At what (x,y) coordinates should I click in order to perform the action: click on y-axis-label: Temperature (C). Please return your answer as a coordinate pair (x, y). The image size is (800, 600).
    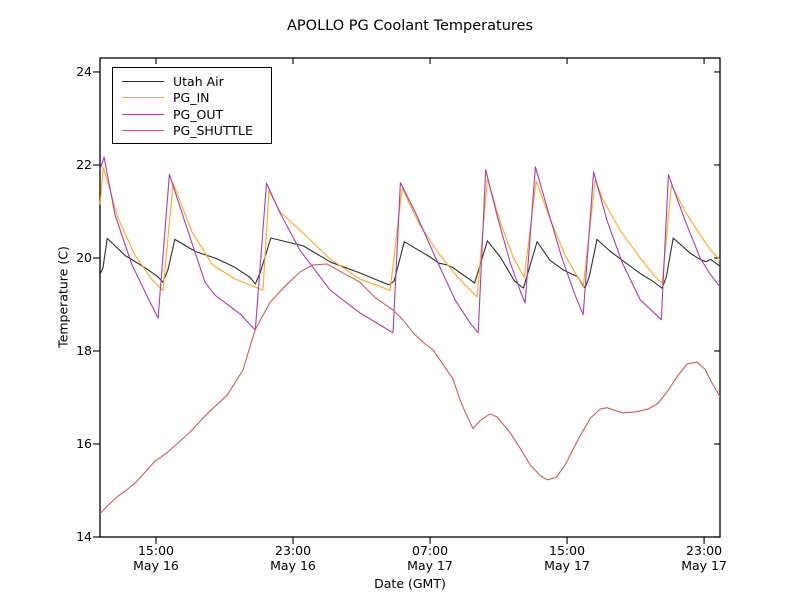
    Looking at the image, I should click on (63, 297).